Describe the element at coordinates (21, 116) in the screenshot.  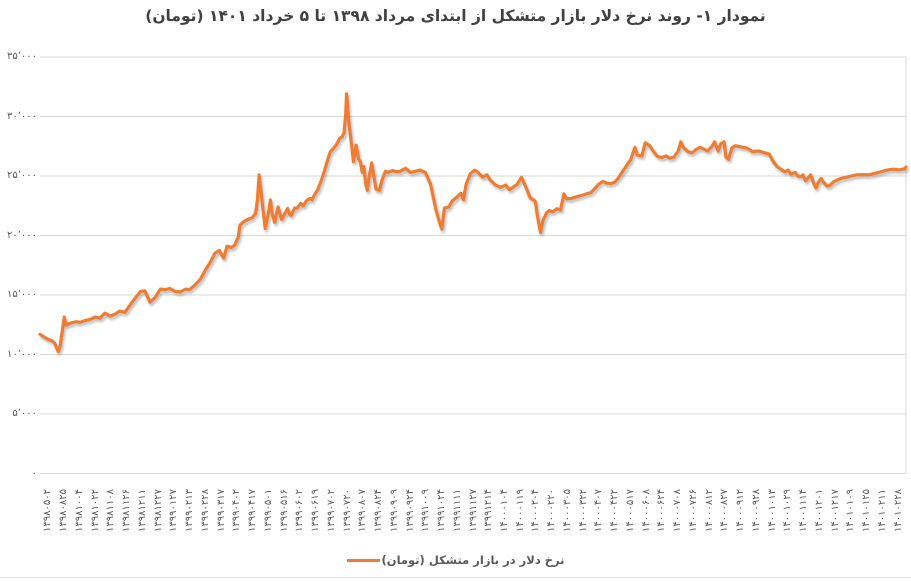
I see `y-axis-label: ۳۰٬۰۰۰` at that location.